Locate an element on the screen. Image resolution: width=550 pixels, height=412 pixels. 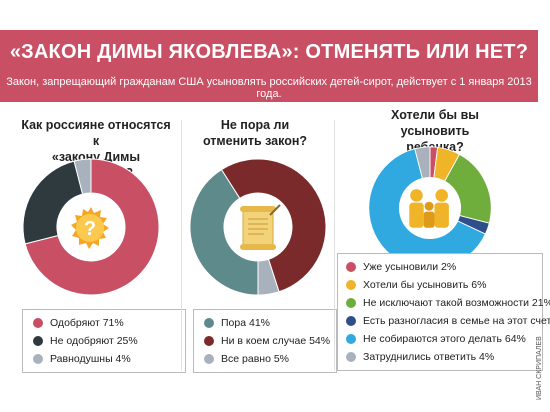
legend-label: Все равно 5% is located at coordinates (255, 359).